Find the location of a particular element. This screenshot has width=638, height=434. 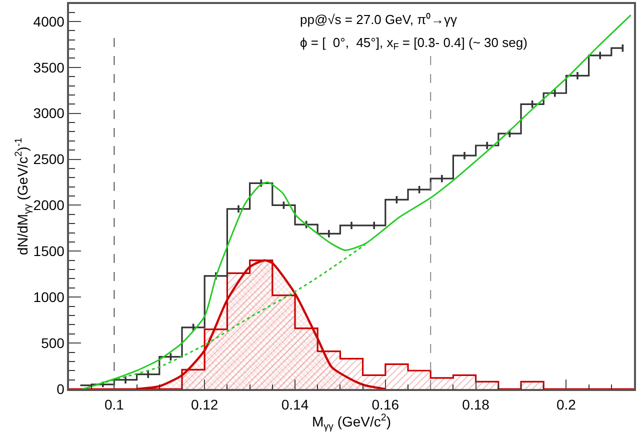

y-tick-label: 1000 is located at coordinates (49, 297).